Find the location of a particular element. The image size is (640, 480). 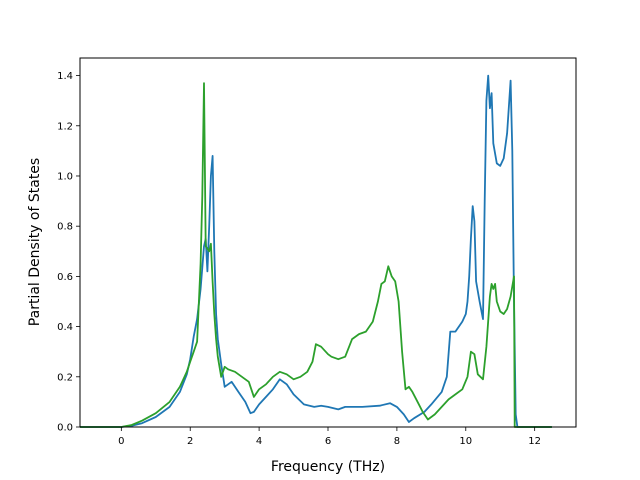

y-tick-label: 0.2 is located at coordinates (65, 377).